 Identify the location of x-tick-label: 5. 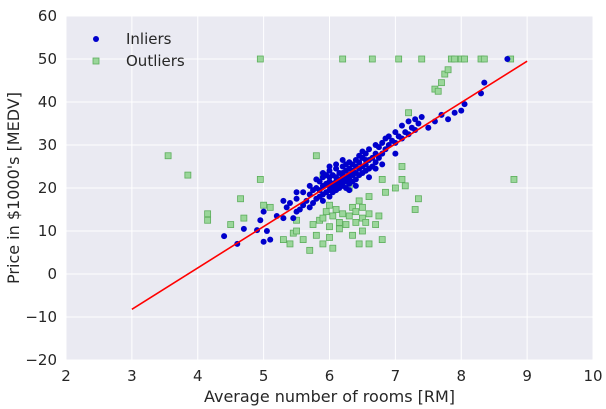
(264, 376).